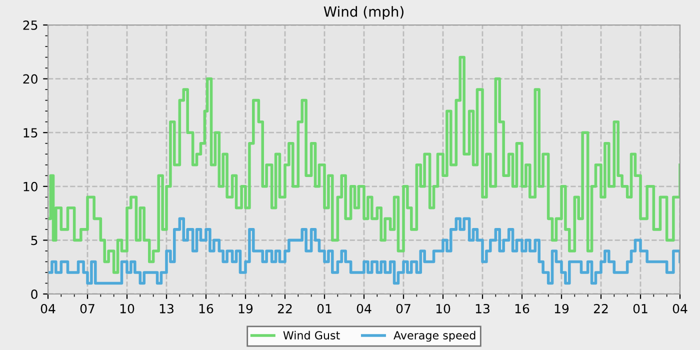 Image resolution: width=700 pixels, height=350 pixels. What do you see at coordinates (31, 187) in the screenshot?
I see `y-tick-label: 10` at bounding box center [31, 187].